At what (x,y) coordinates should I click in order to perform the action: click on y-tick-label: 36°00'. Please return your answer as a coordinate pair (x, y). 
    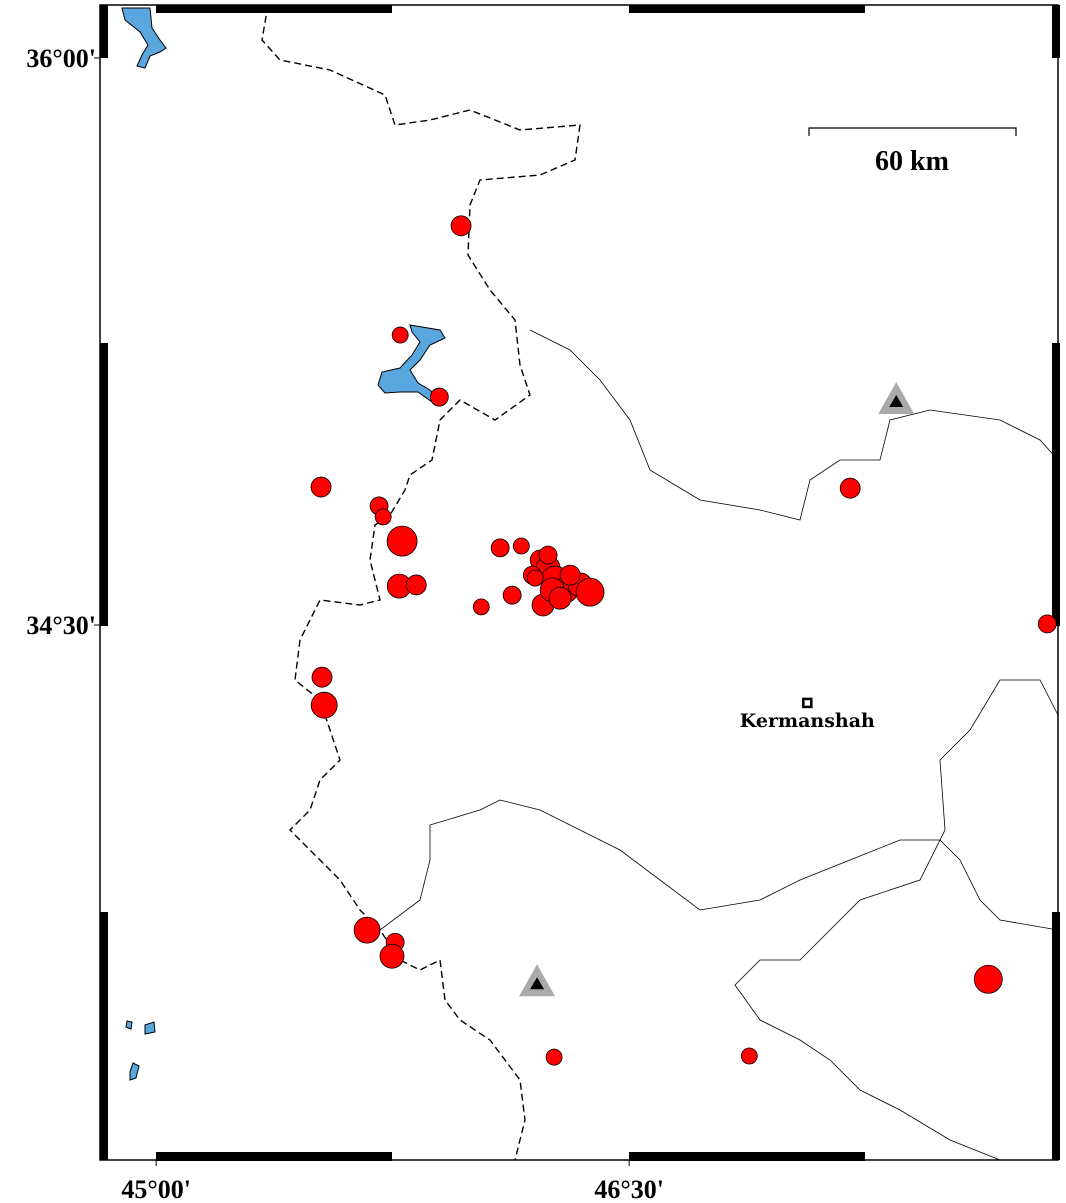
    Looking at the image, I should click on (61, 58).